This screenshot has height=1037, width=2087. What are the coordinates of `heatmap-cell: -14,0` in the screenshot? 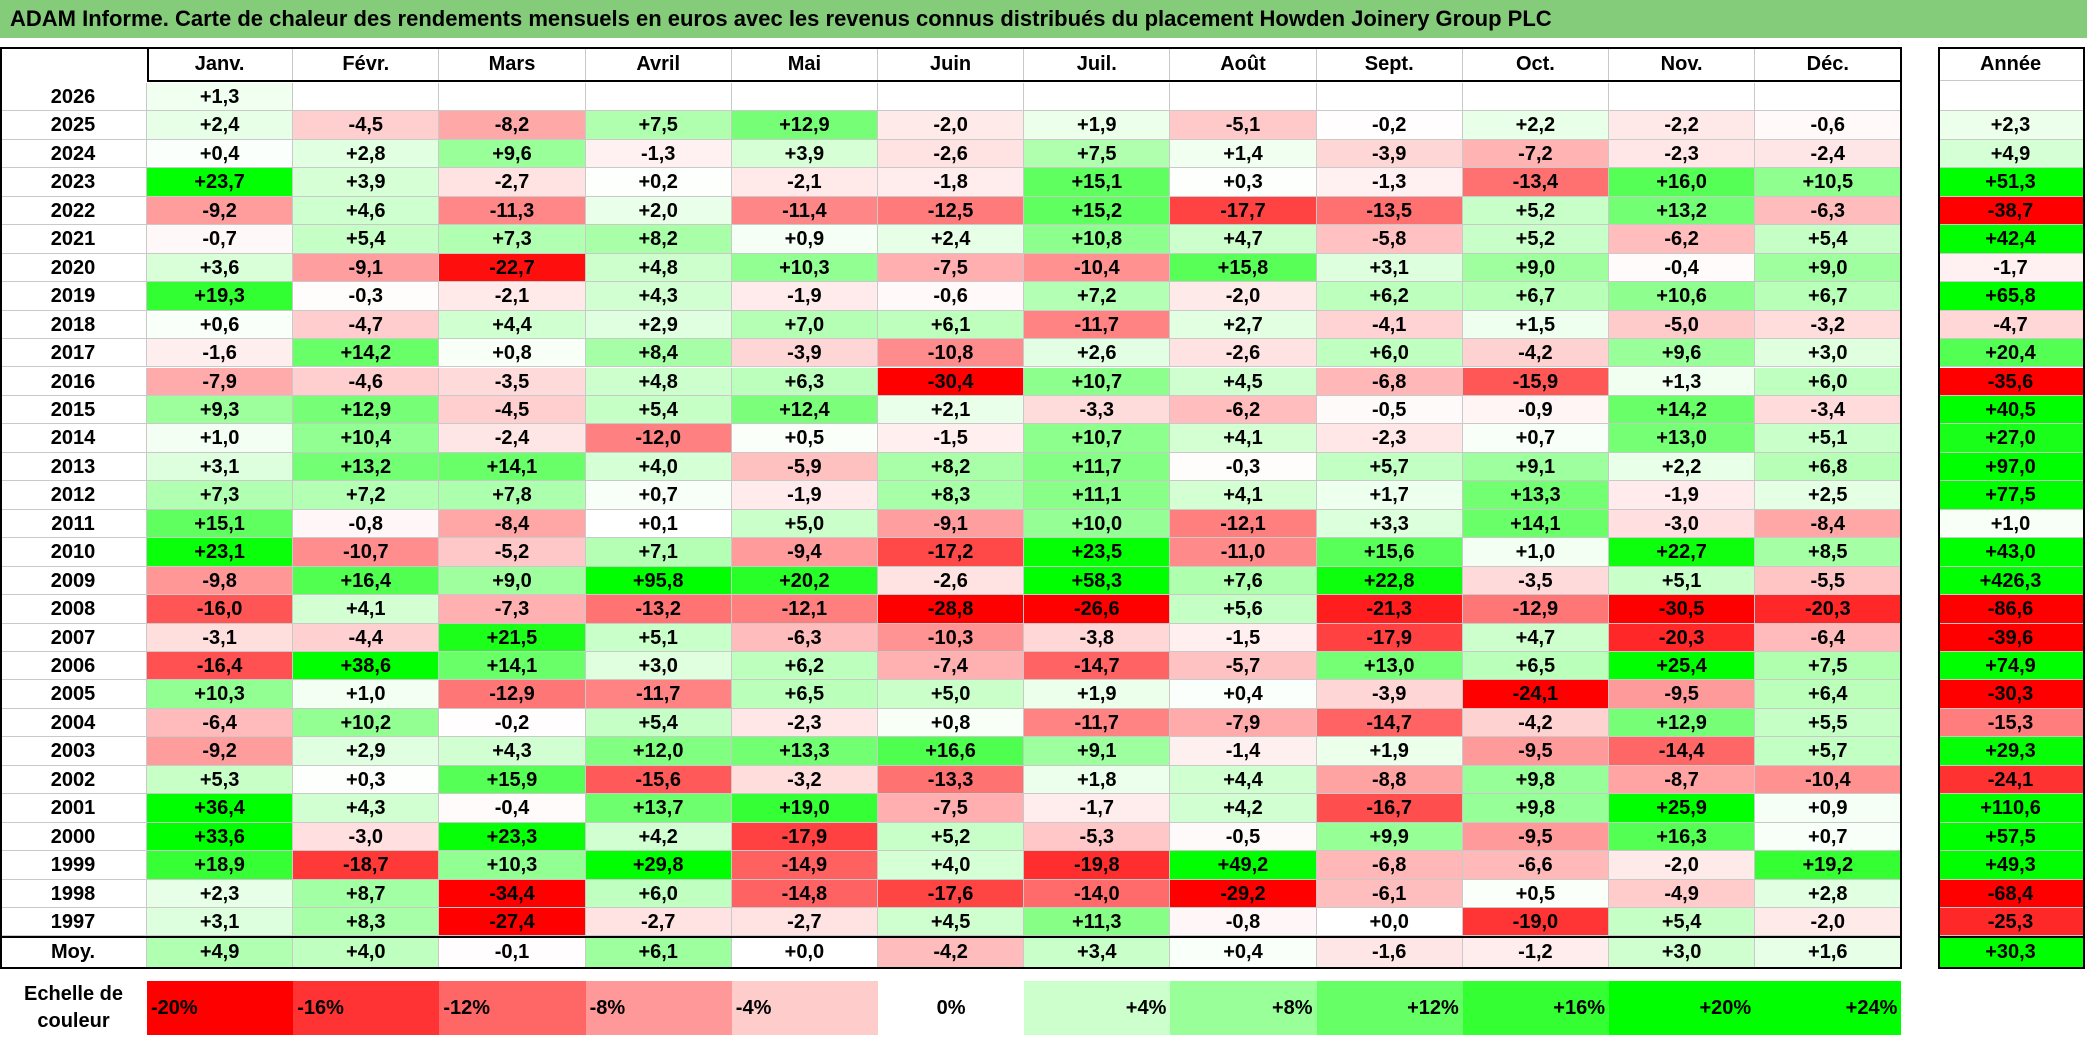 It's located at (1097, 894).